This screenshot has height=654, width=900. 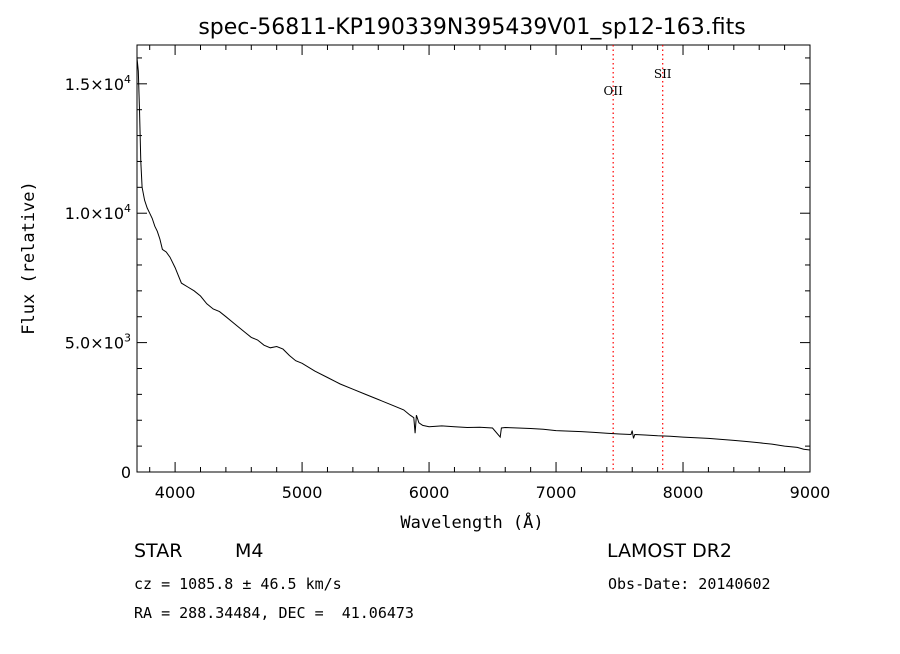 I want to click on y-tick-label: 1.0×10⁴, so click(x=98, y=212).